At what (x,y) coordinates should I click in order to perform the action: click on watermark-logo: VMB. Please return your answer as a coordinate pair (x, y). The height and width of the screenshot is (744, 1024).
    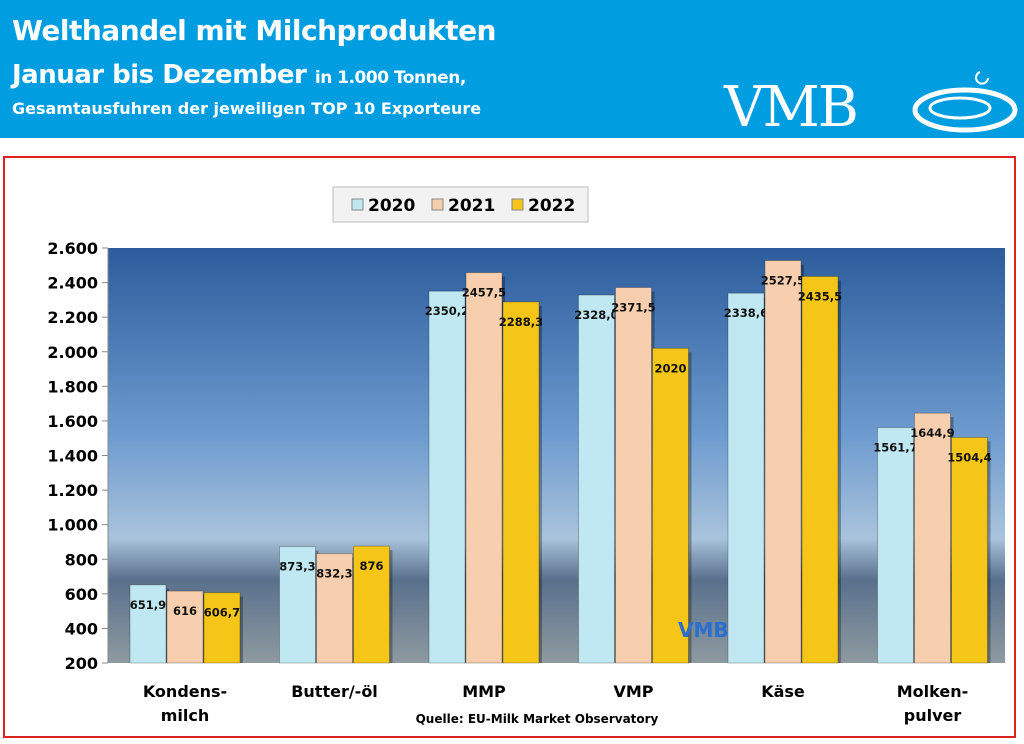
    Looking at the image, I should click on (703, 630).